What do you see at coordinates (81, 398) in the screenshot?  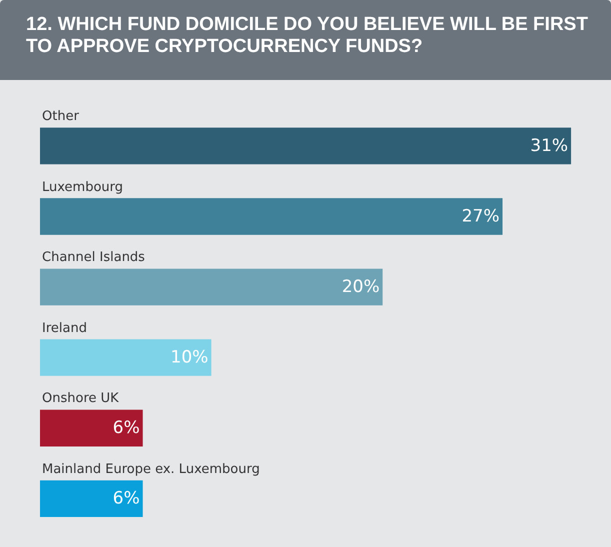 I see `y-tick-label: Onshore UK` at bounding box center [81, 398].